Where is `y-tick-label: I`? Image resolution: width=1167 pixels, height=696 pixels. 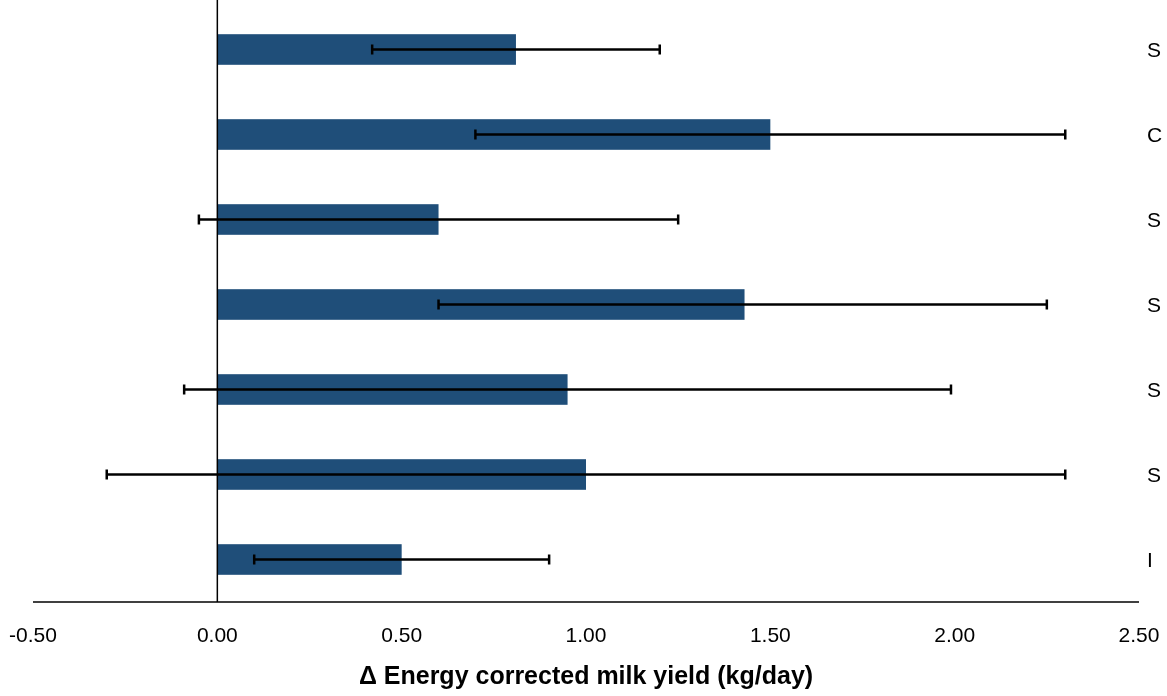
y-tick-label: I is located at coordinates (1150, 559).